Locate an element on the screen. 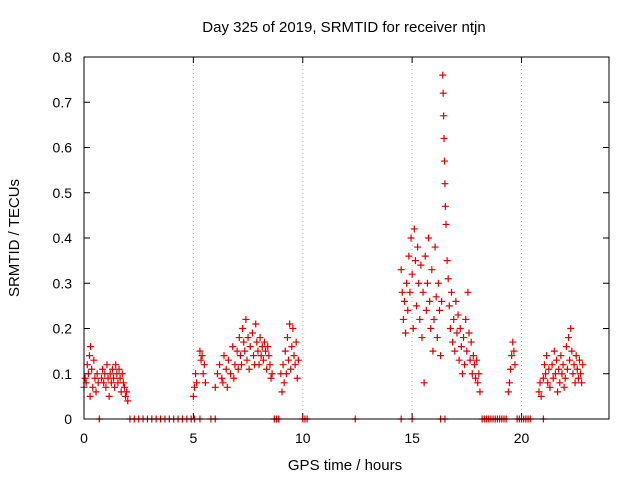 Image resolution: width=640 pixels, height=480 pixels. y-tick-label: 0.3 is located at coordinates (63, 283).